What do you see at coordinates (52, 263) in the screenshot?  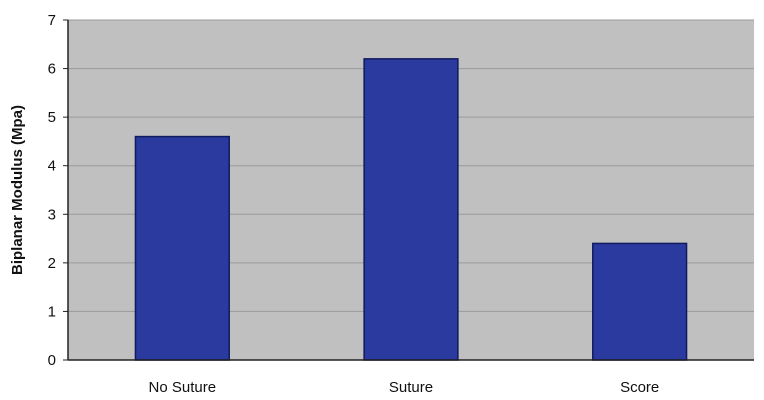 I see `y-tick-label: 2` at bounding box center [52, 263].